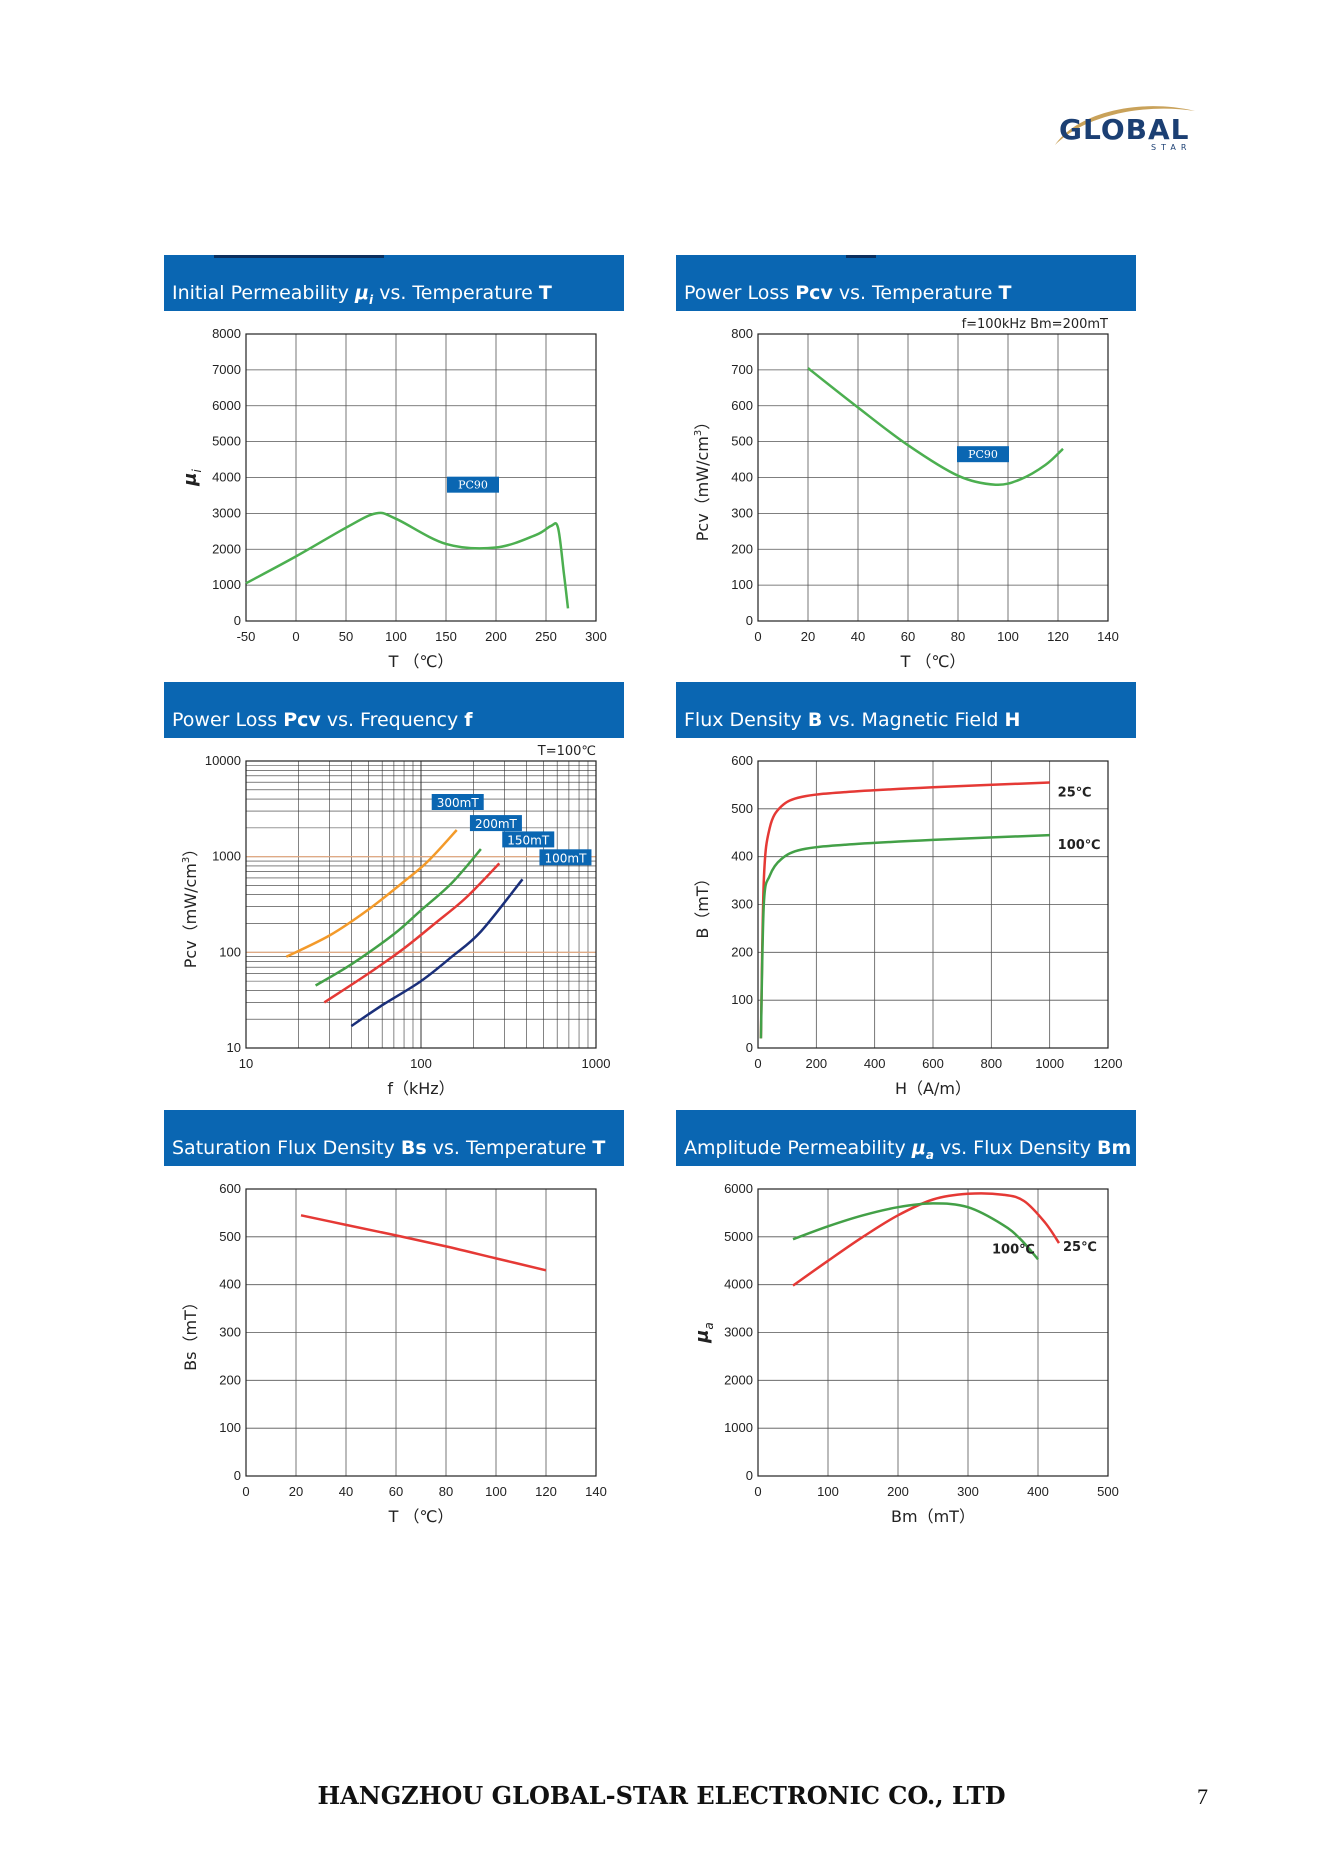  Describe the element at coordinates (1202, 1796) in the screenshot. I see `page-number: 7` at that location.